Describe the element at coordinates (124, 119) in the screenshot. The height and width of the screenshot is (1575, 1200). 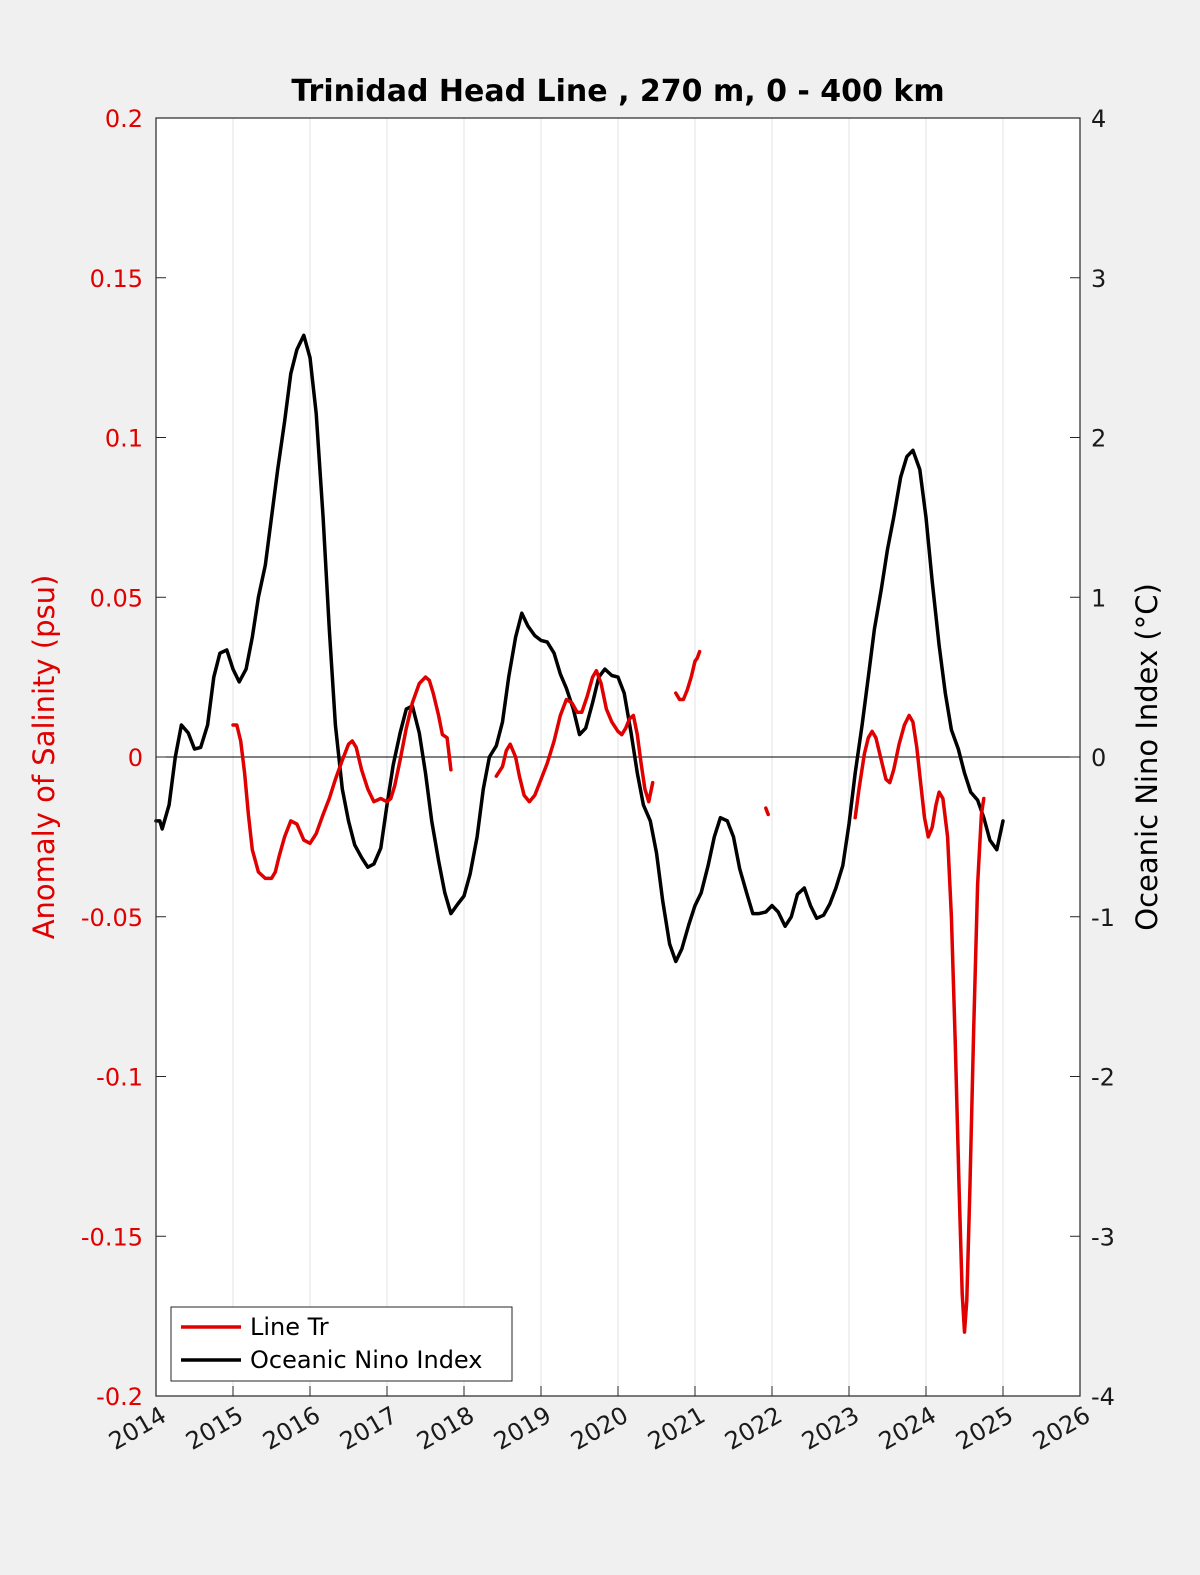
I see `left-tick-label: 0.2` at that location.